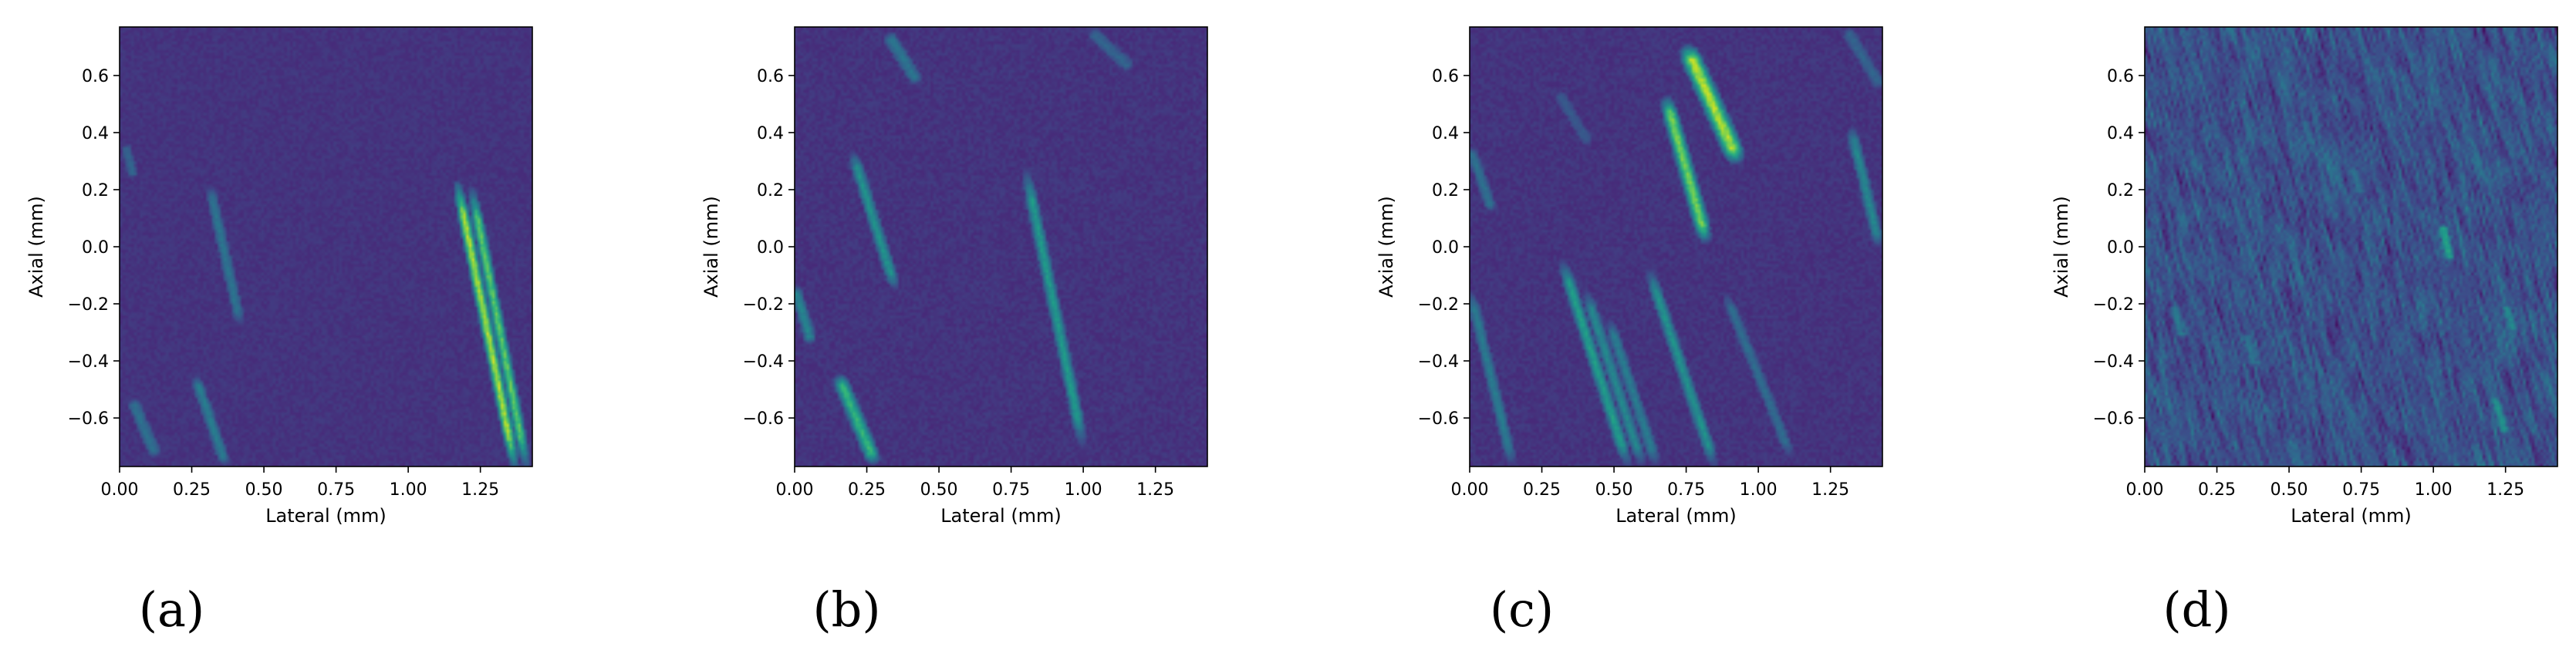 The image size is (2576, 650). What do you see at coordinates (171, 609) in the screenshot?
I see `panel-label: (a)` at bounding box center [171, 609].